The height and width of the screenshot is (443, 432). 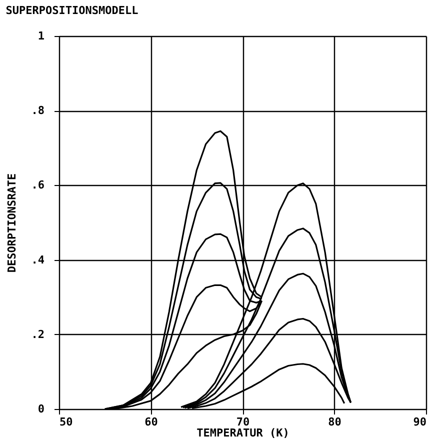 I want to click on y-tick-label: .2, so click(x=37, y=334).